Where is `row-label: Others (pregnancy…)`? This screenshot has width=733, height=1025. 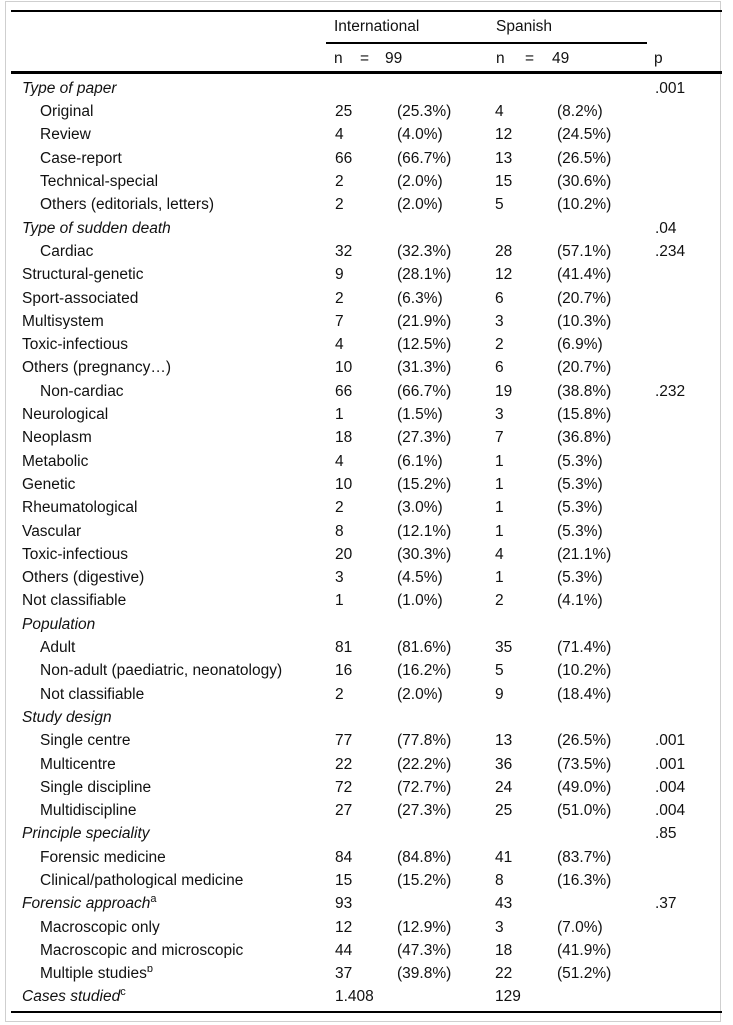 row-label: Others (pregnancy…) is located at coordinates (97, 368).